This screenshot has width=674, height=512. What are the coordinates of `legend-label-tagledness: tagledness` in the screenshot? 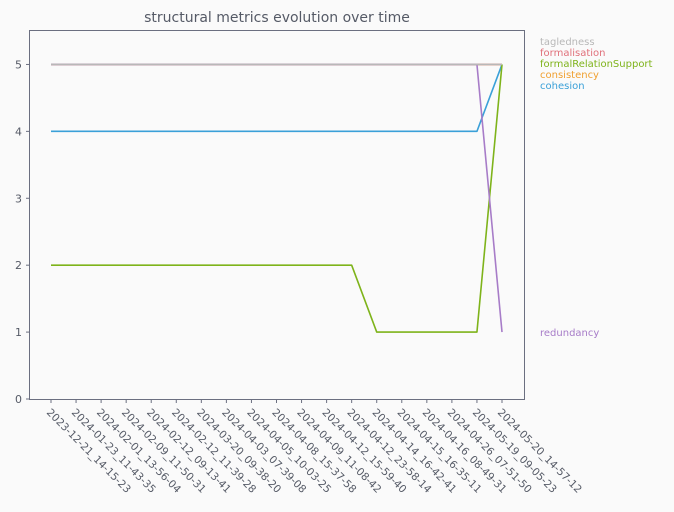 It's located at (567, 42).